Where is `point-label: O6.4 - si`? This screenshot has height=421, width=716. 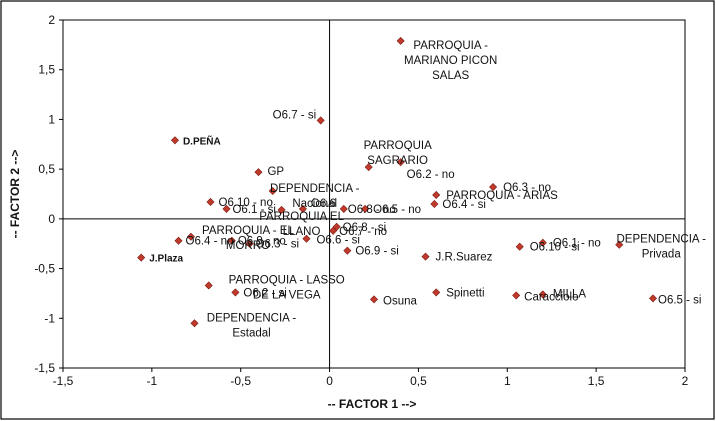
point-label: O6.4 - si is located at coordinates (463, 205).